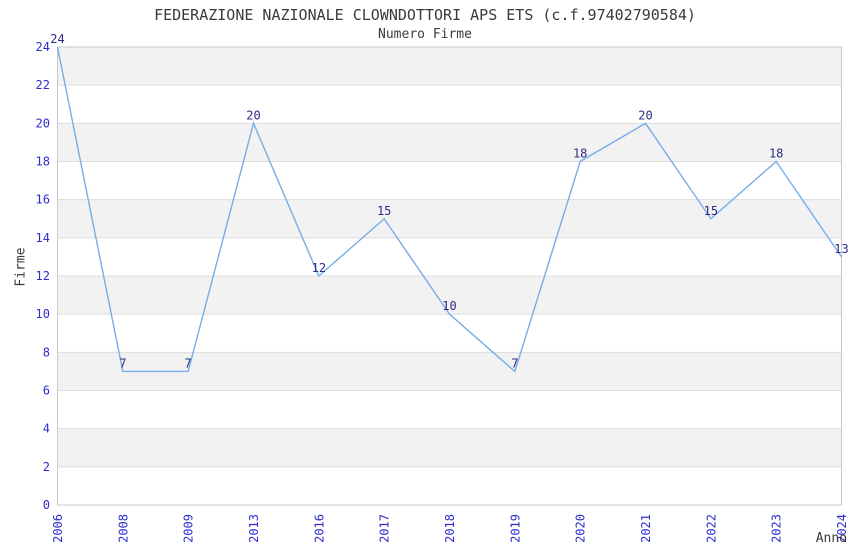 The image size is (850, 550). What do you see at coordinates (385, 528) in the screenshot?
I see `x-tick-label: 2017` at bounding box center [385, 528].